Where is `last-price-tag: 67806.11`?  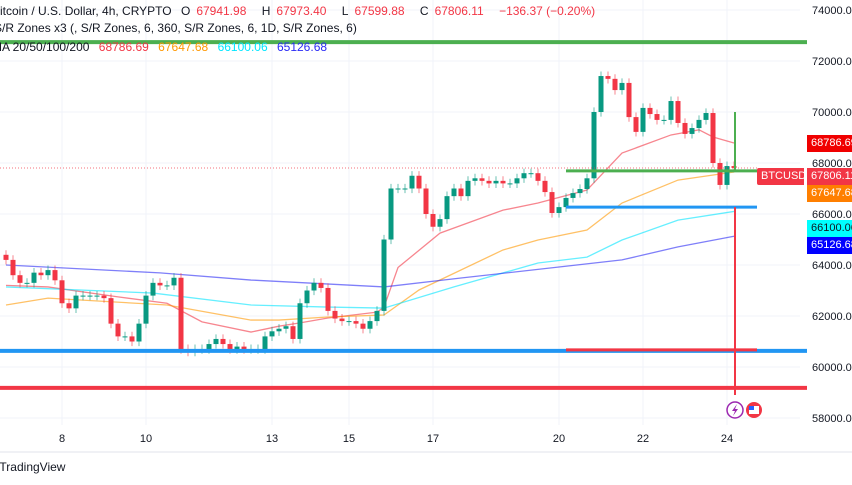 last-price-tag: 67806.11 is located at coordinates (829, 176).